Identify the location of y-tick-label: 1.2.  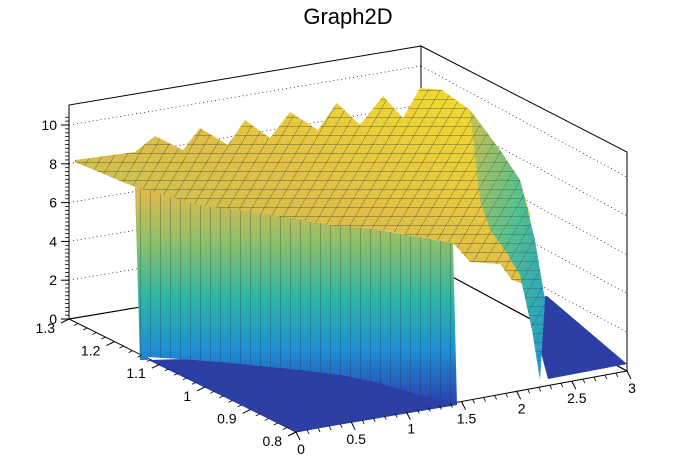
(91, 351).